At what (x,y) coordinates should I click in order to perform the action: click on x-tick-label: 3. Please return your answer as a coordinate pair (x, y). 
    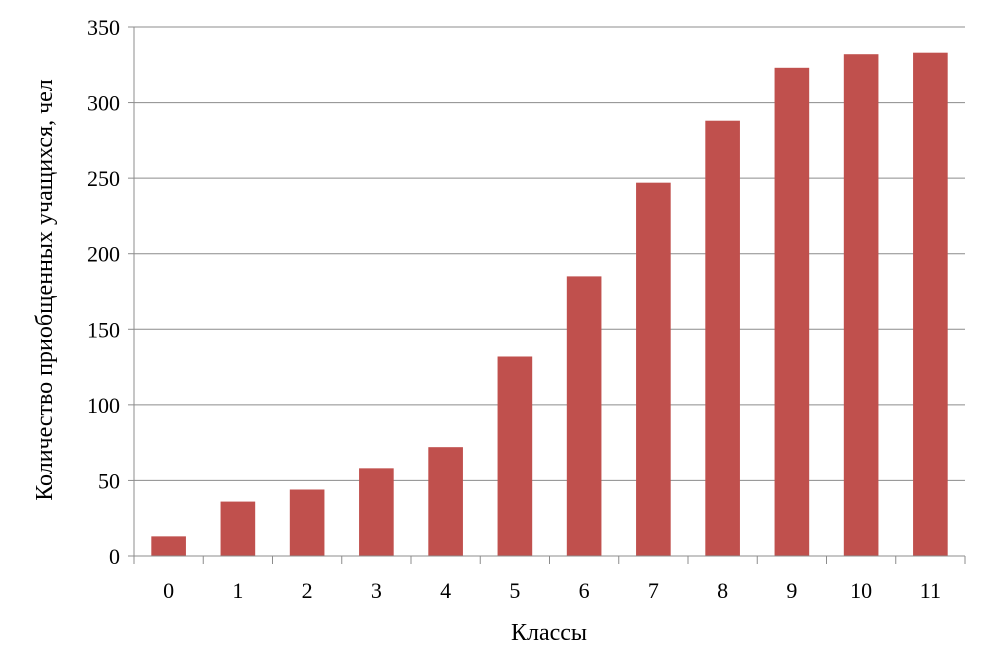
    Looking at the image, I should click on (376, 590).